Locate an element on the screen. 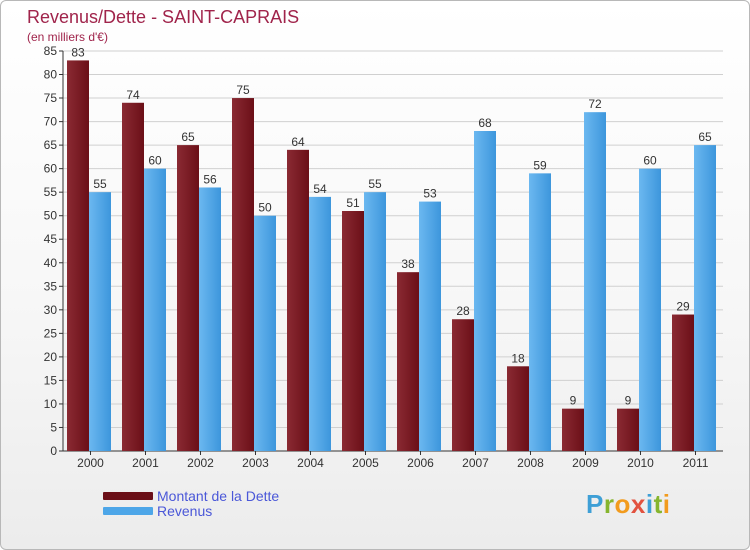 Image resolution: width=750 pixels, height=550 pixels. x-tick-label: 2009 is located at coordinates (585, 463).